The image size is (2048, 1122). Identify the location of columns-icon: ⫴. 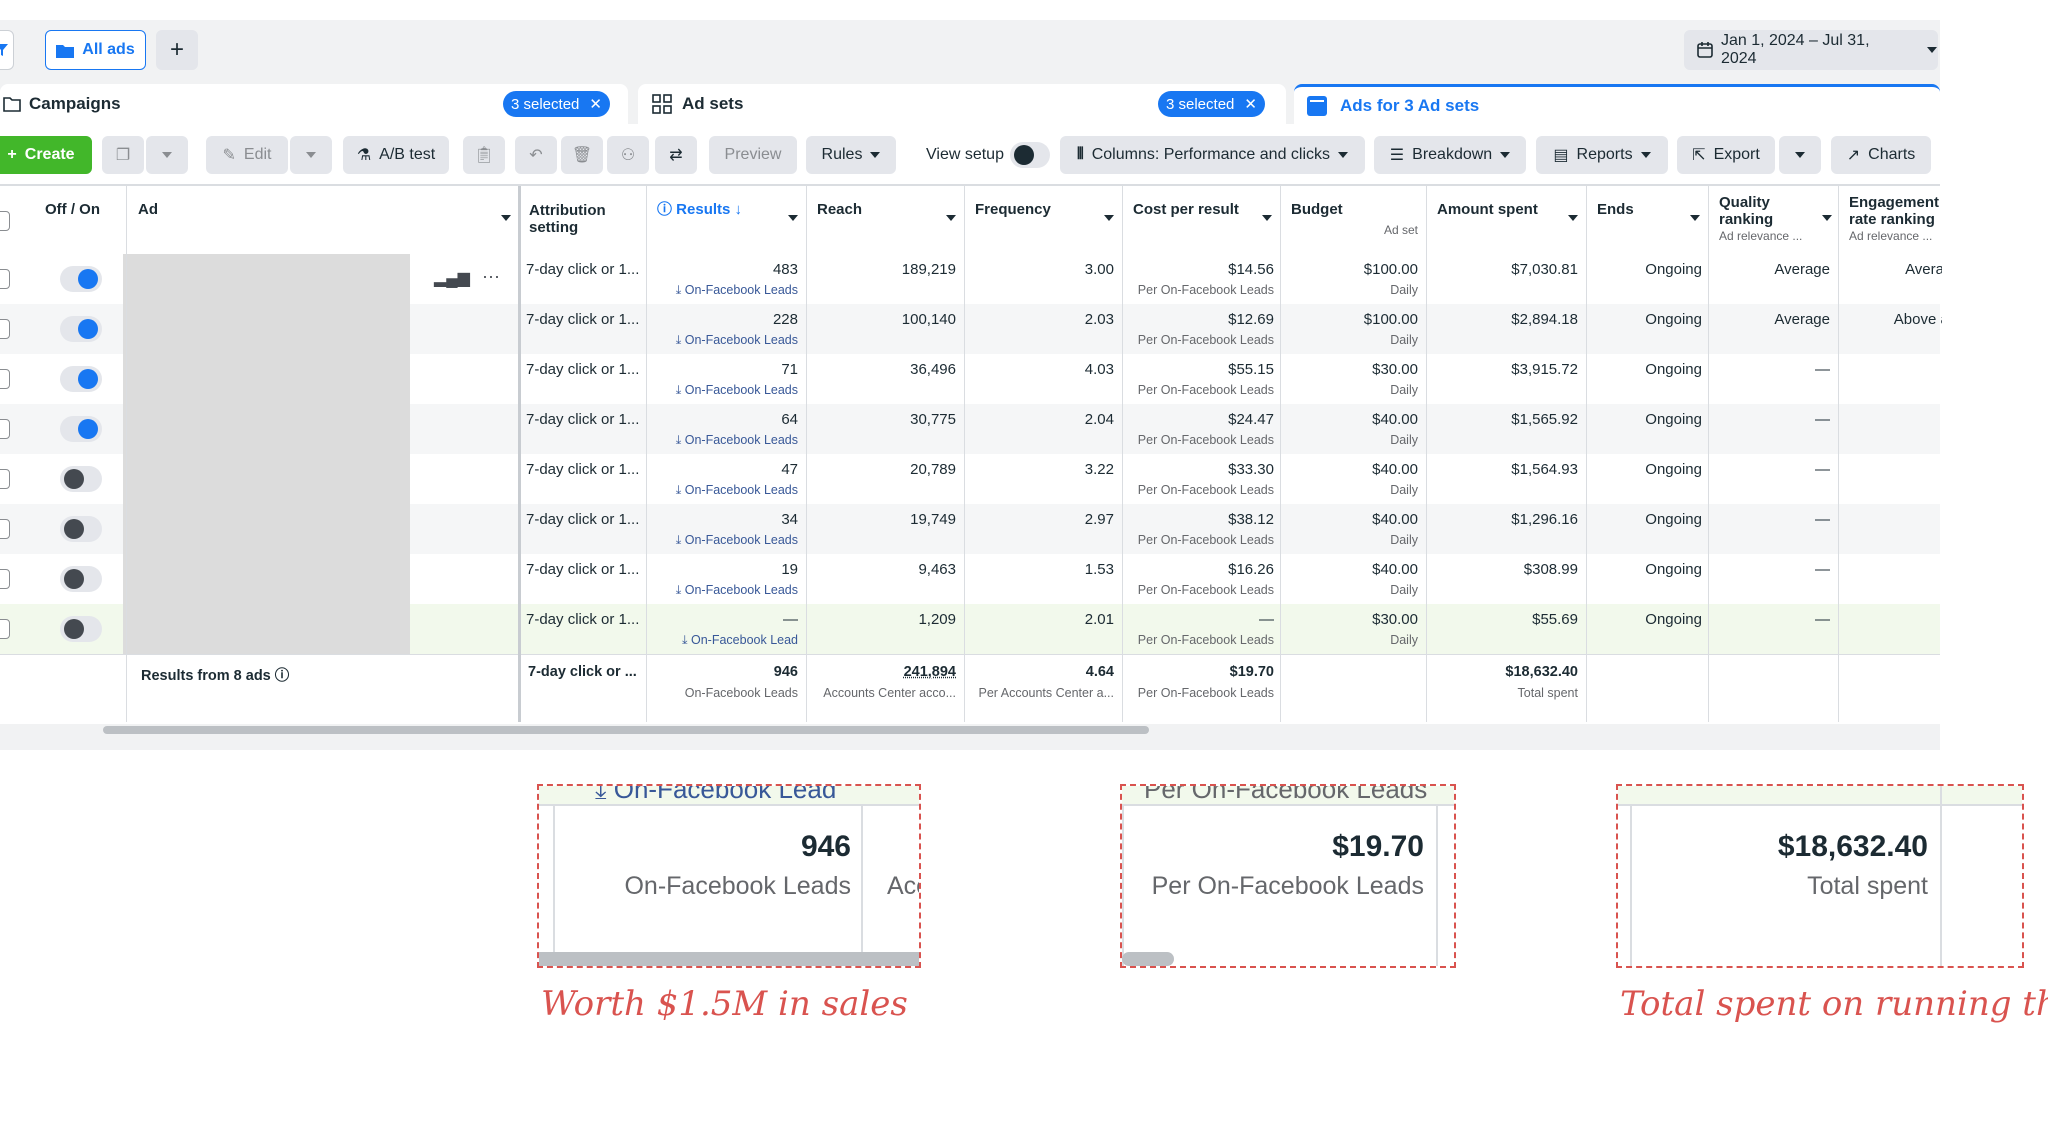
(1080, 154).